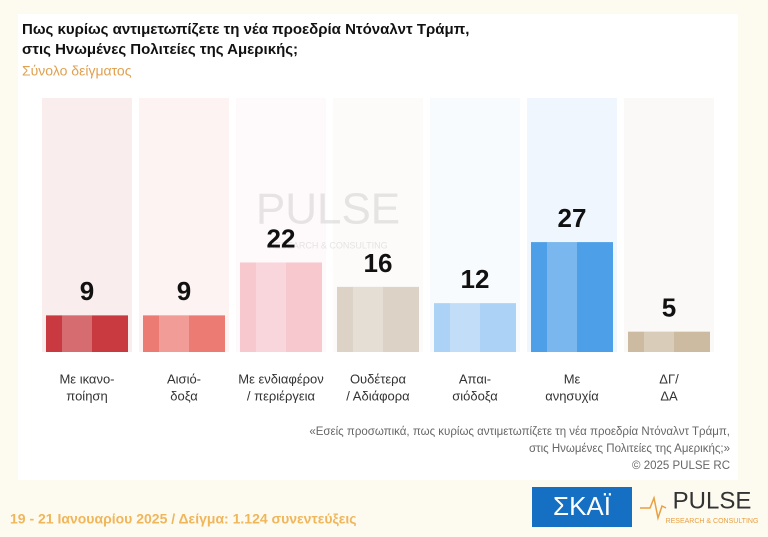  I want to click on x-tick-label: Ουδέτερα, so click(378, 378).